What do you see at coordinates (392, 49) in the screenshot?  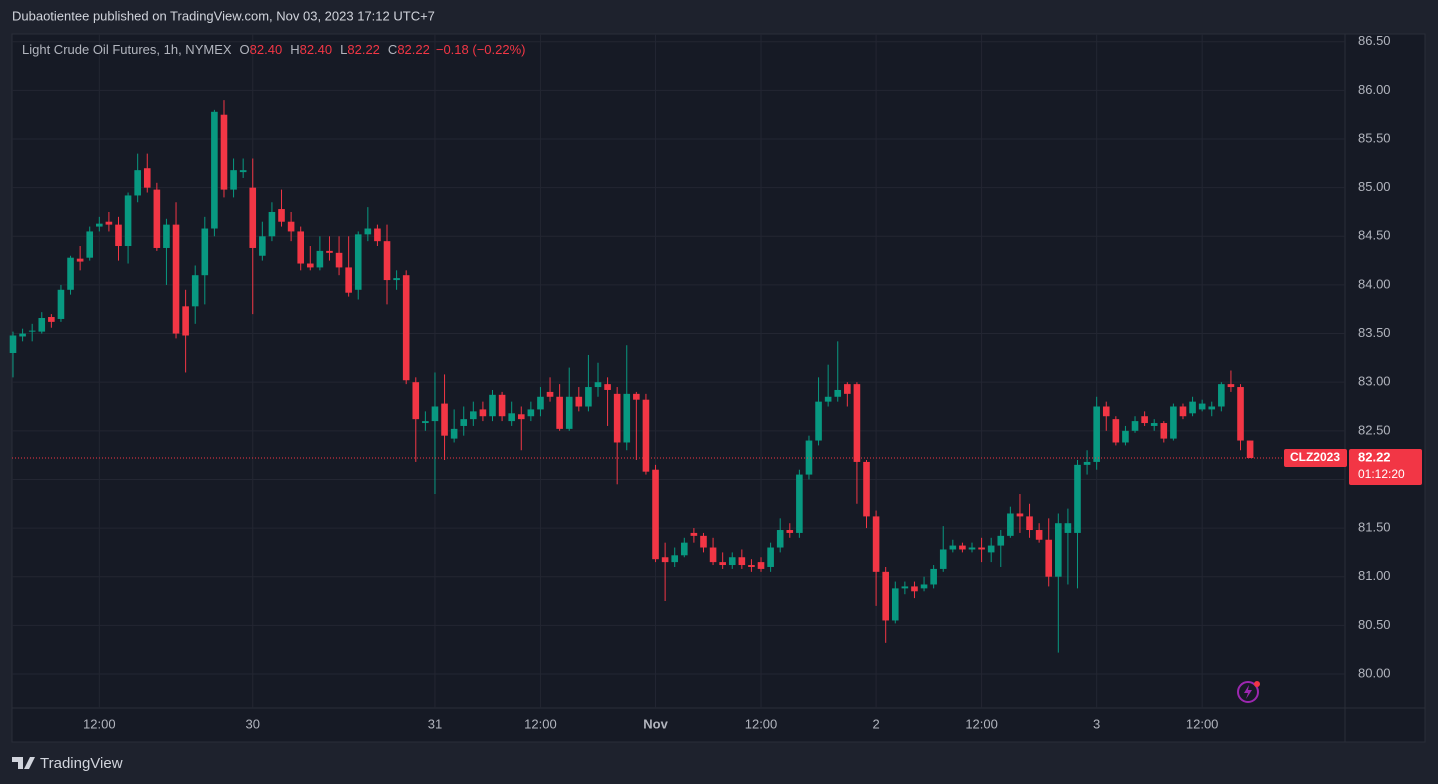 I see `ohlc-key: C` at bounding box center [392, 49].